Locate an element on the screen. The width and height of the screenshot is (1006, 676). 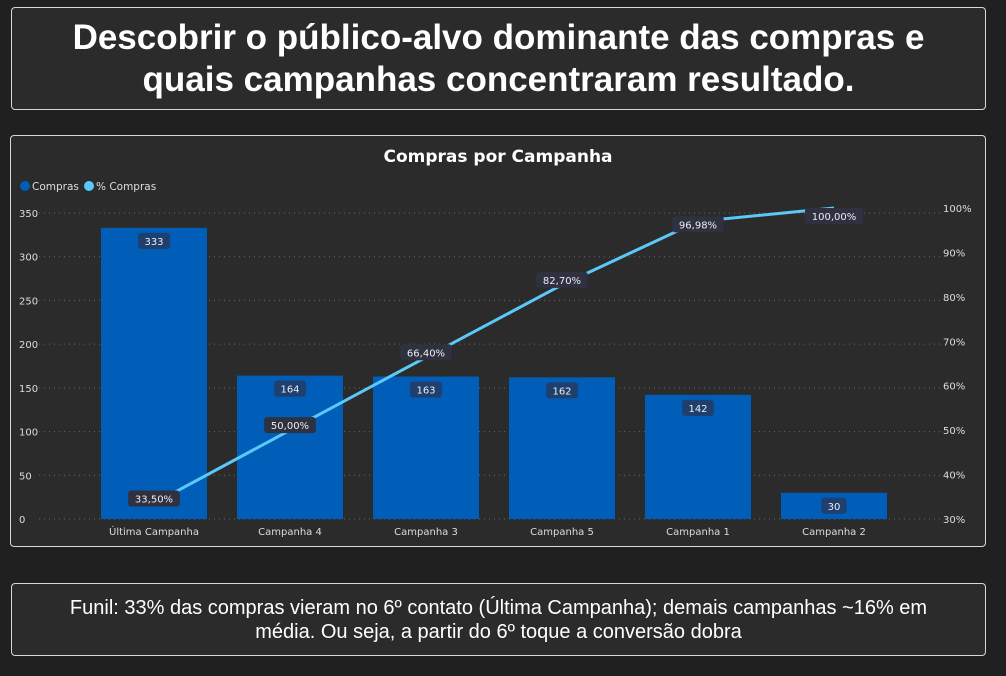
y-right-tick: 40% is located at coordinates (954, 476).